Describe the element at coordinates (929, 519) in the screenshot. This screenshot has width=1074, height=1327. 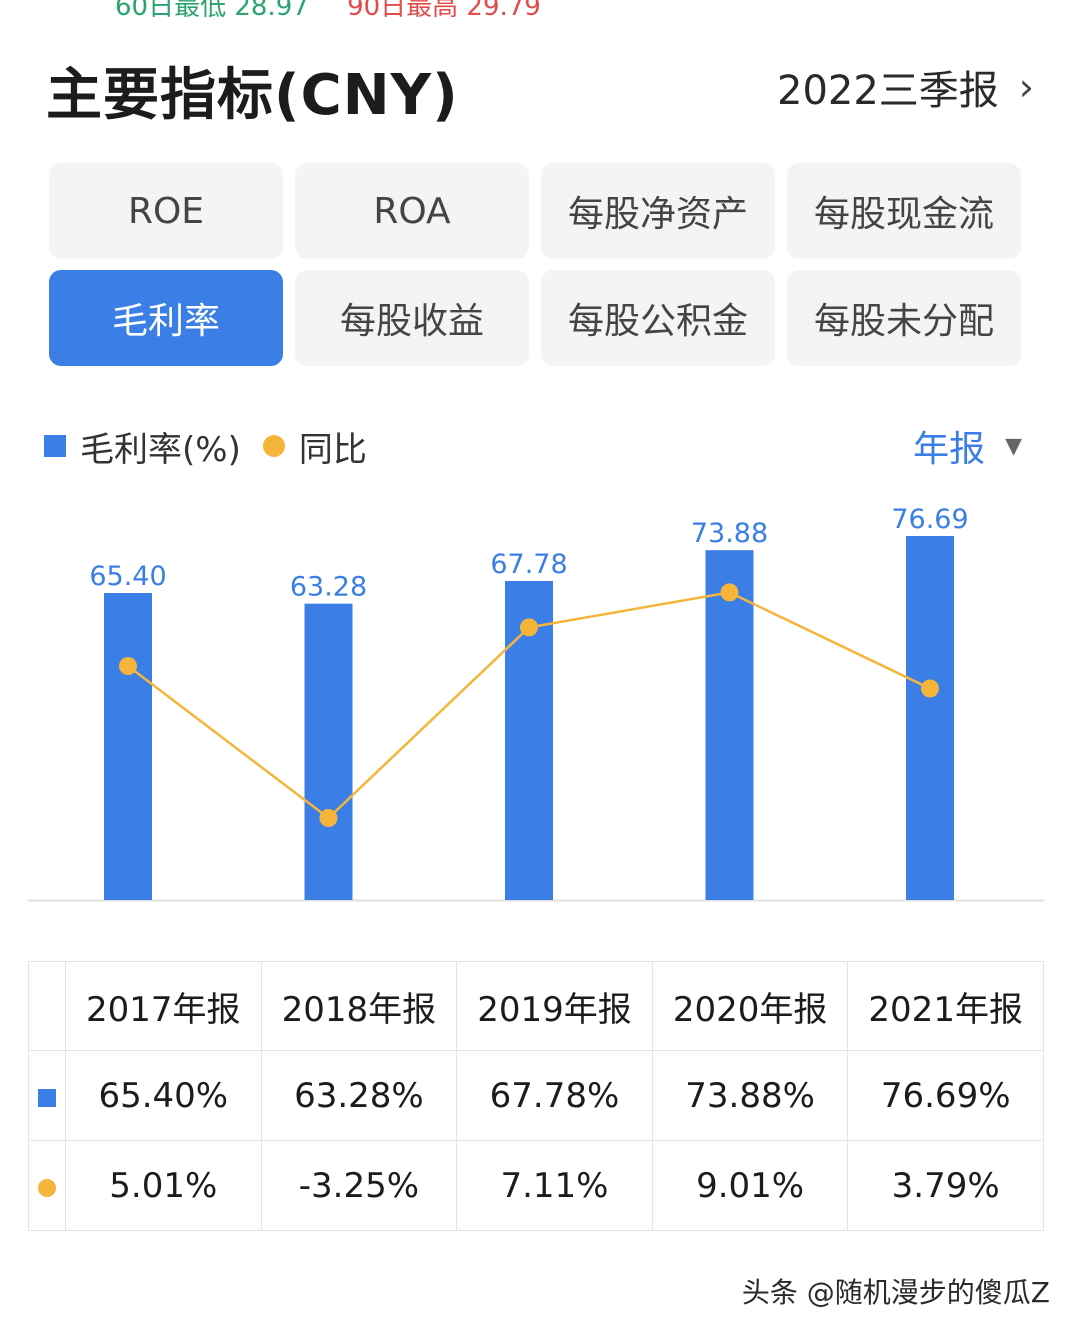
I see `bar-value-label: 76.69` at that location.